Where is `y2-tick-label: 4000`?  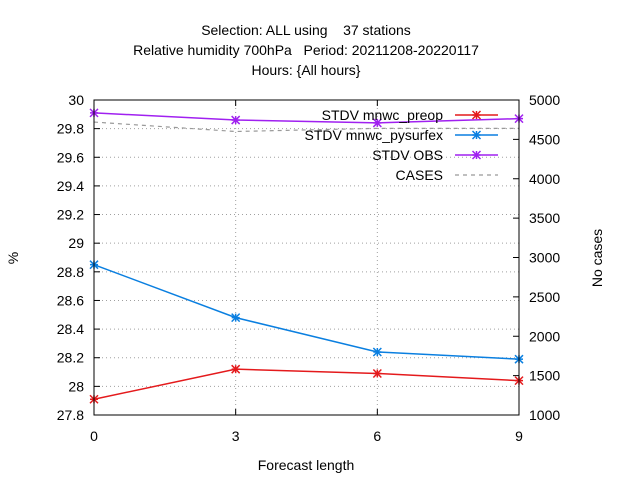 y2-tick-label: 4000 is located at coordinates (544, 179).